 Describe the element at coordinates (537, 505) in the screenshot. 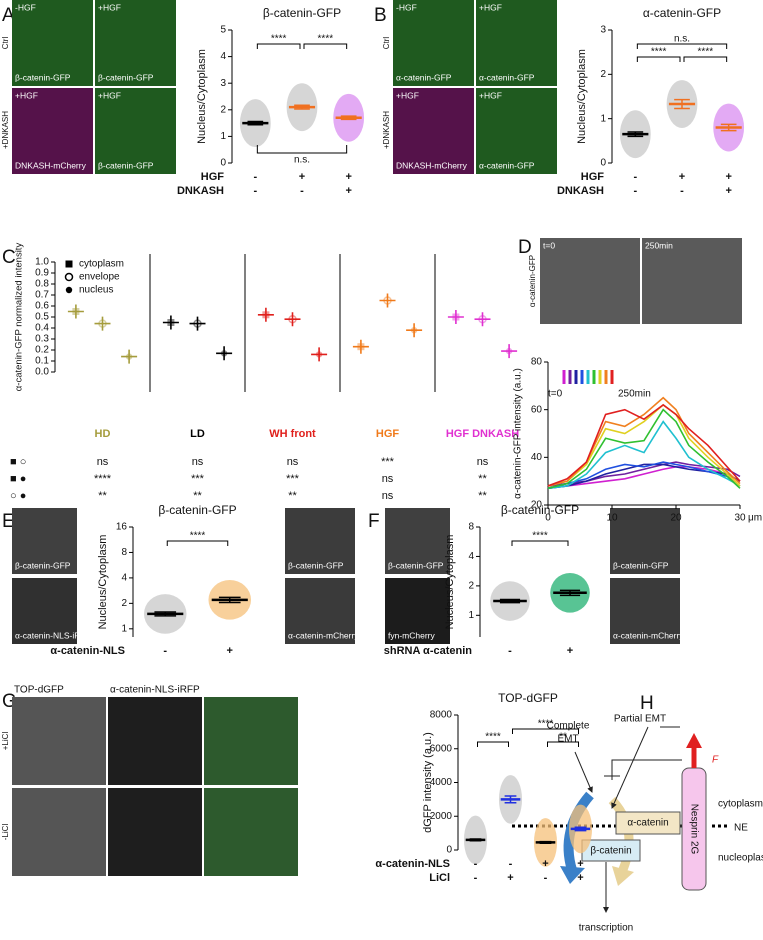

I see `y-tick-label: 20` at that location.